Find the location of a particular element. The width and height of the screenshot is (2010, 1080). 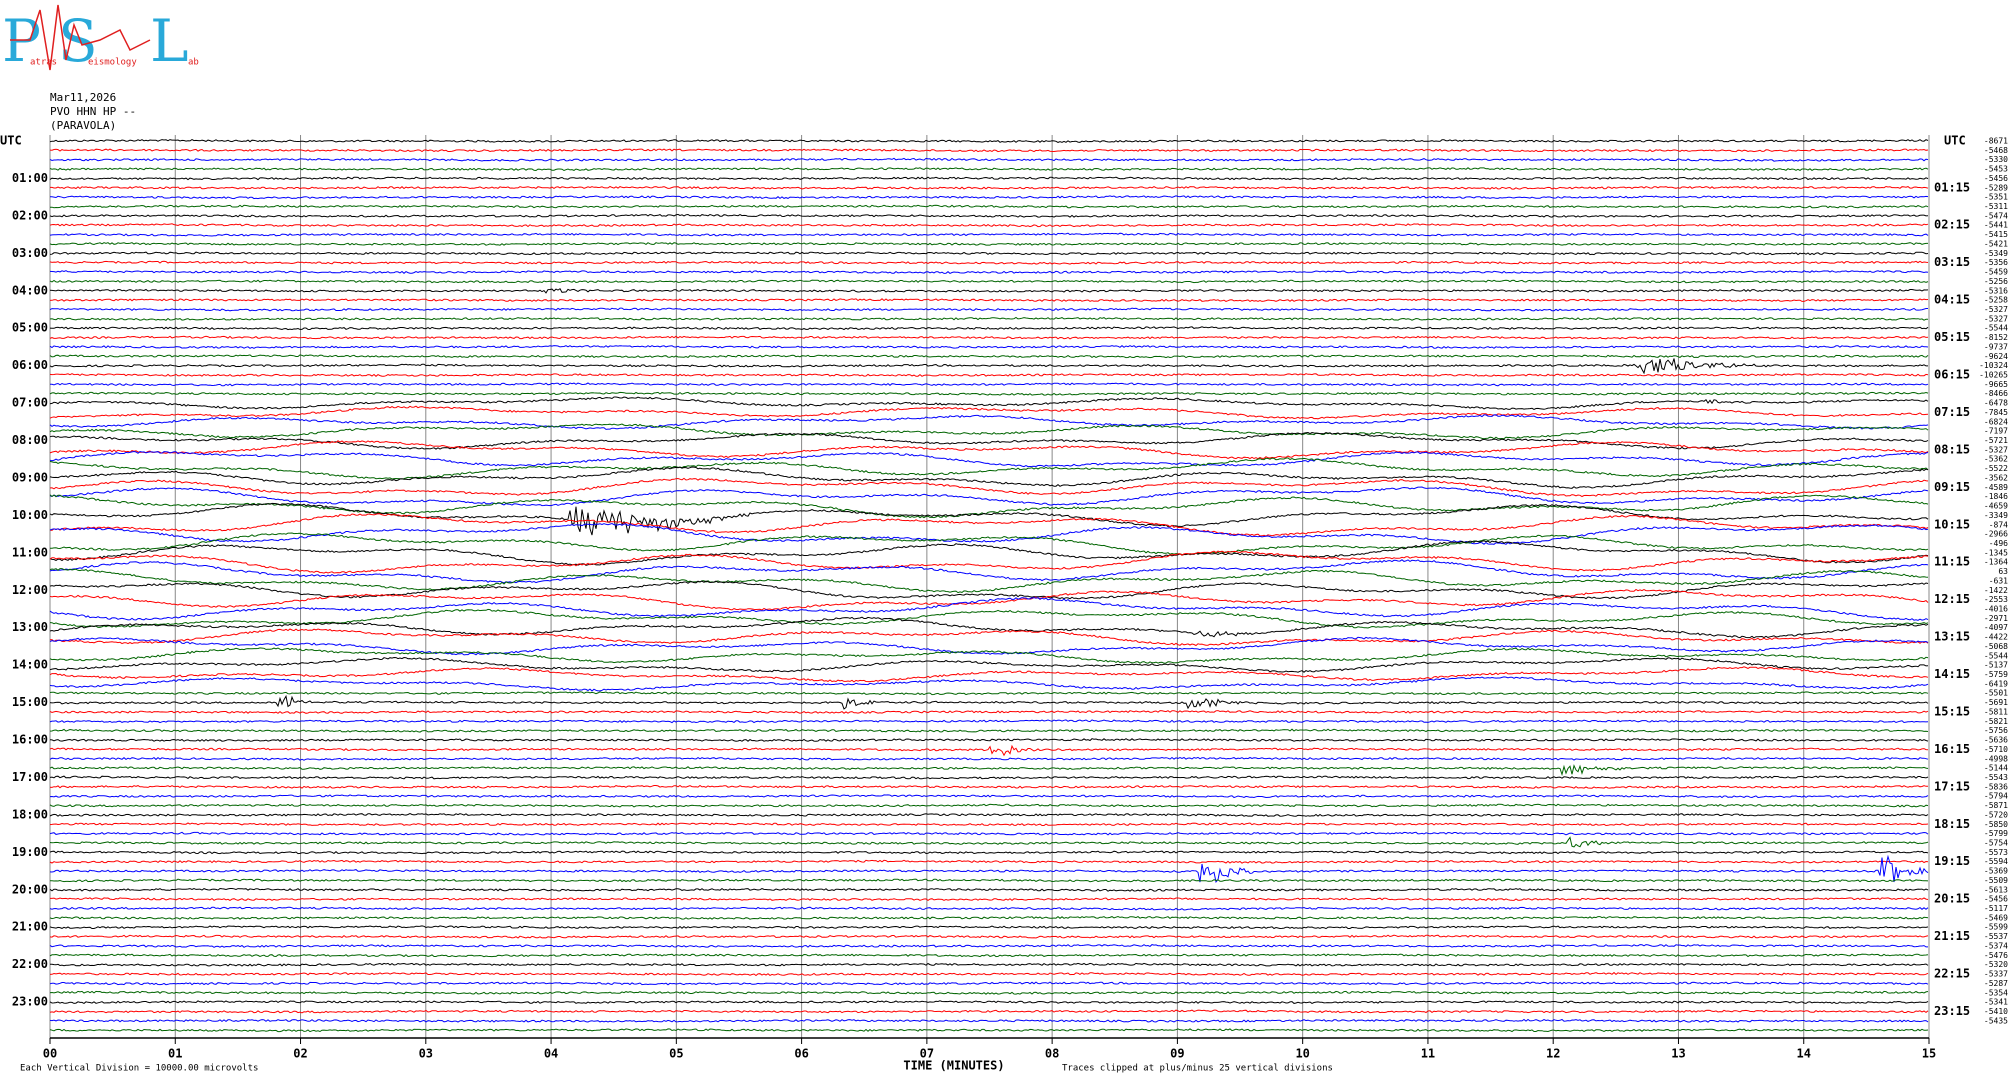

trace-offset: -5256 is located at coordinates (1996, 281).